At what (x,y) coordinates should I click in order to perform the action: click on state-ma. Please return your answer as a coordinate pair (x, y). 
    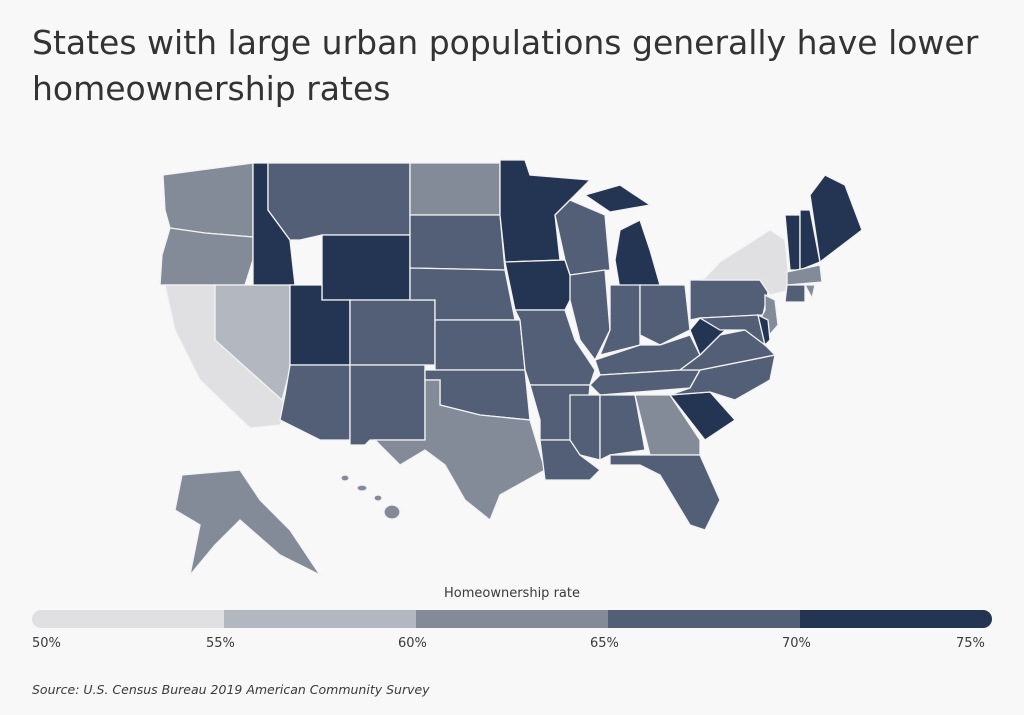
    Looking at the image, I should click on (804, 275).